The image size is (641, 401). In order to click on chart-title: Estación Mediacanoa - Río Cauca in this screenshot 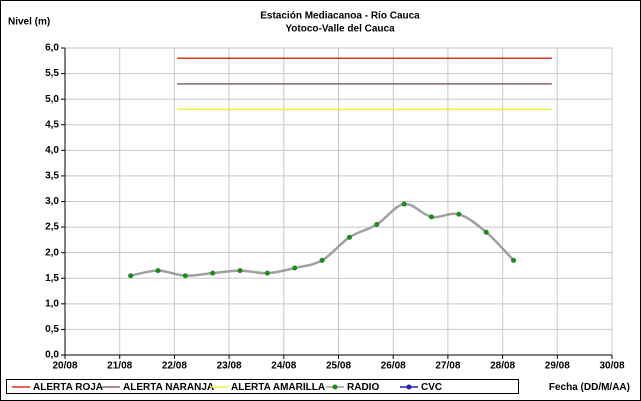, I will do `click(340, 16)`.